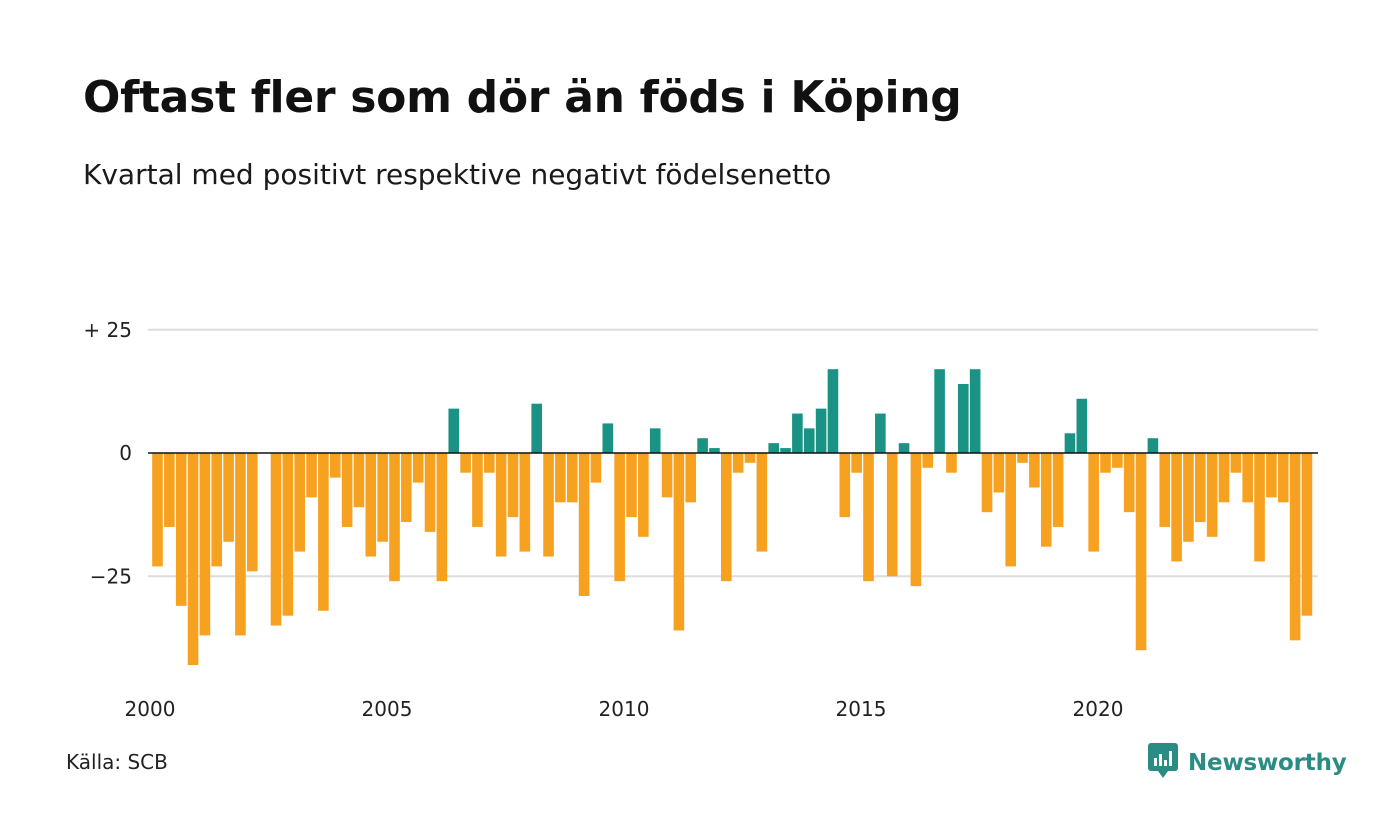  I want to click on y-tick-label: −25, so click(111, 576).